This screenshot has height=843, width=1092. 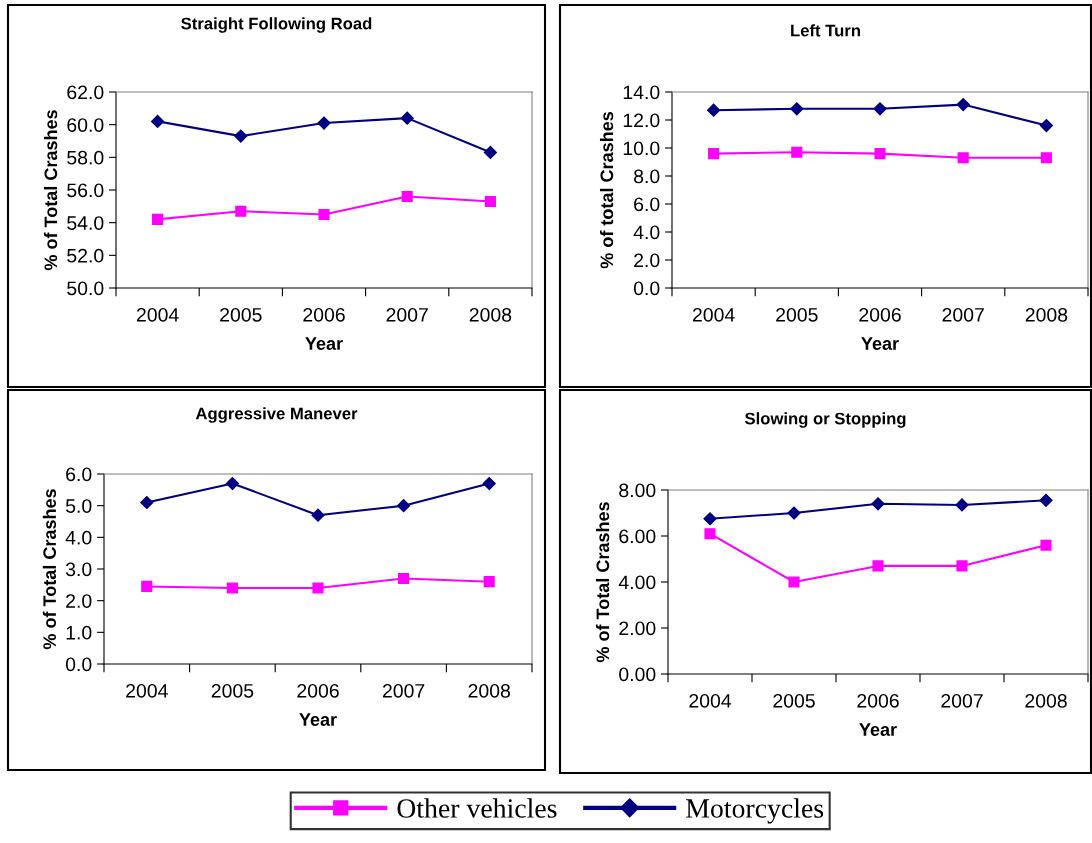 I want to click on legend-label: Motorcycles, so click(x=755, y=811).